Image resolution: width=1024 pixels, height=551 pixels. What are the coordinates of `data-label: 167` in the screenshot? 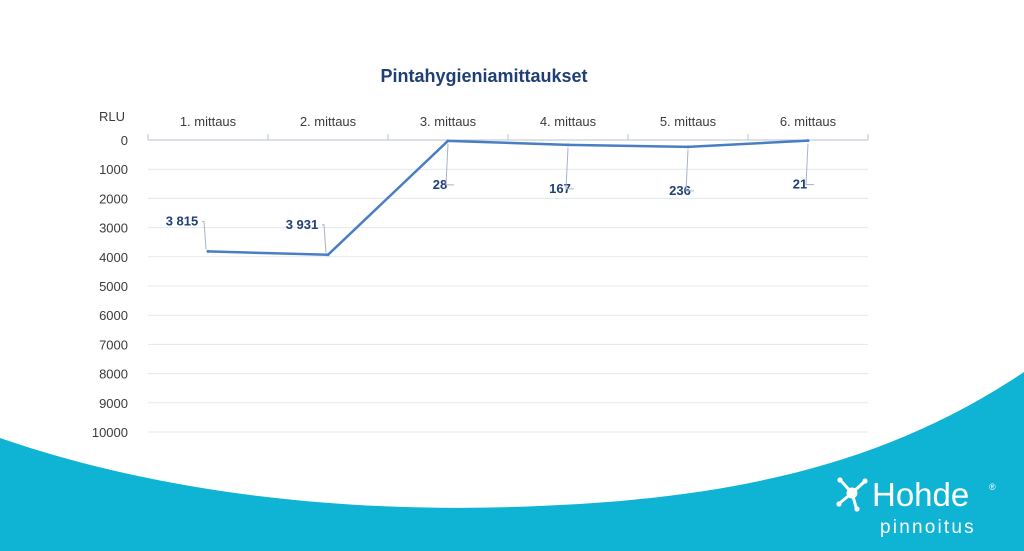 It's located at (560, 188).